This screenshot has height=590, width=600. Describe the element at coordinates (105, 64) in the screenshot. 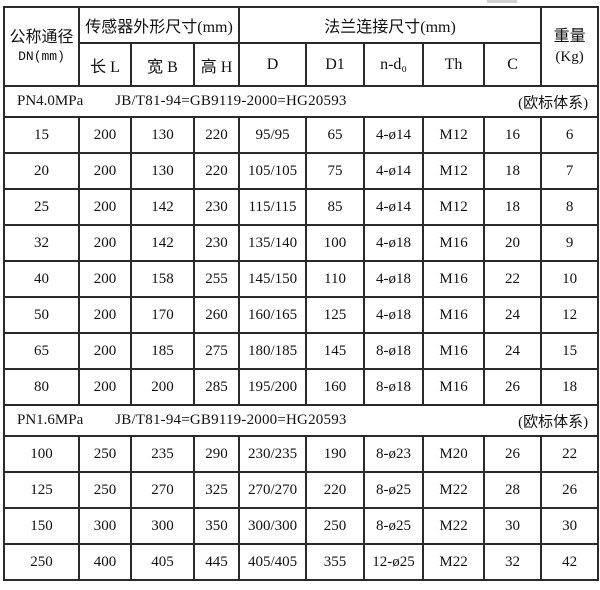

I see `header-length-L: 长 L` at that location.